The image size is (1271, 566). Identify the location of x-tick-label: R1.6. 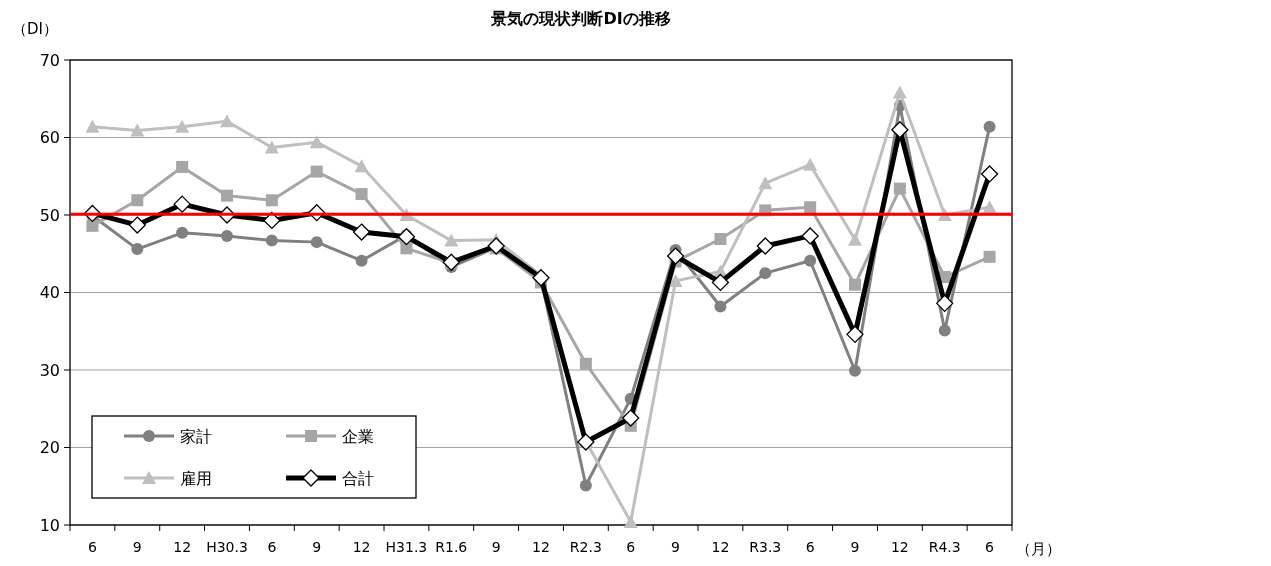
(451, 547).